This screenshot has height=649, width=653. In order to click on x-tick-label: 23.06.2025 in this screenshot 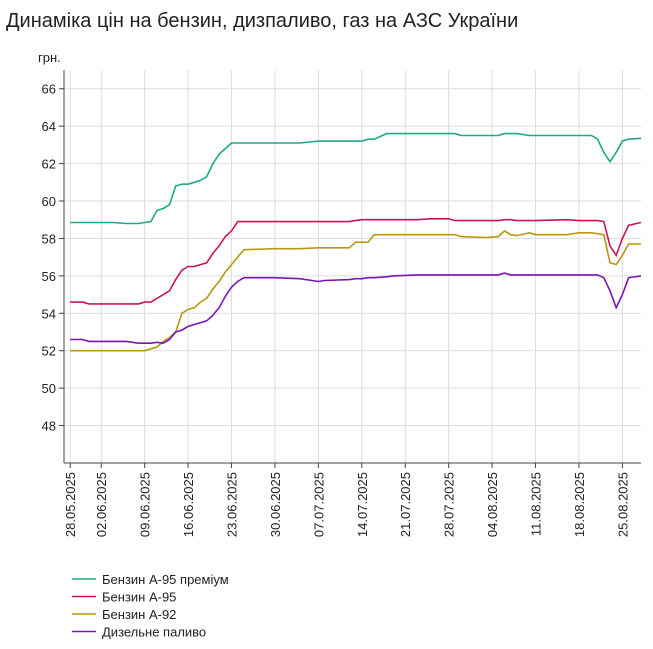, I will do `click(232, 504)`.